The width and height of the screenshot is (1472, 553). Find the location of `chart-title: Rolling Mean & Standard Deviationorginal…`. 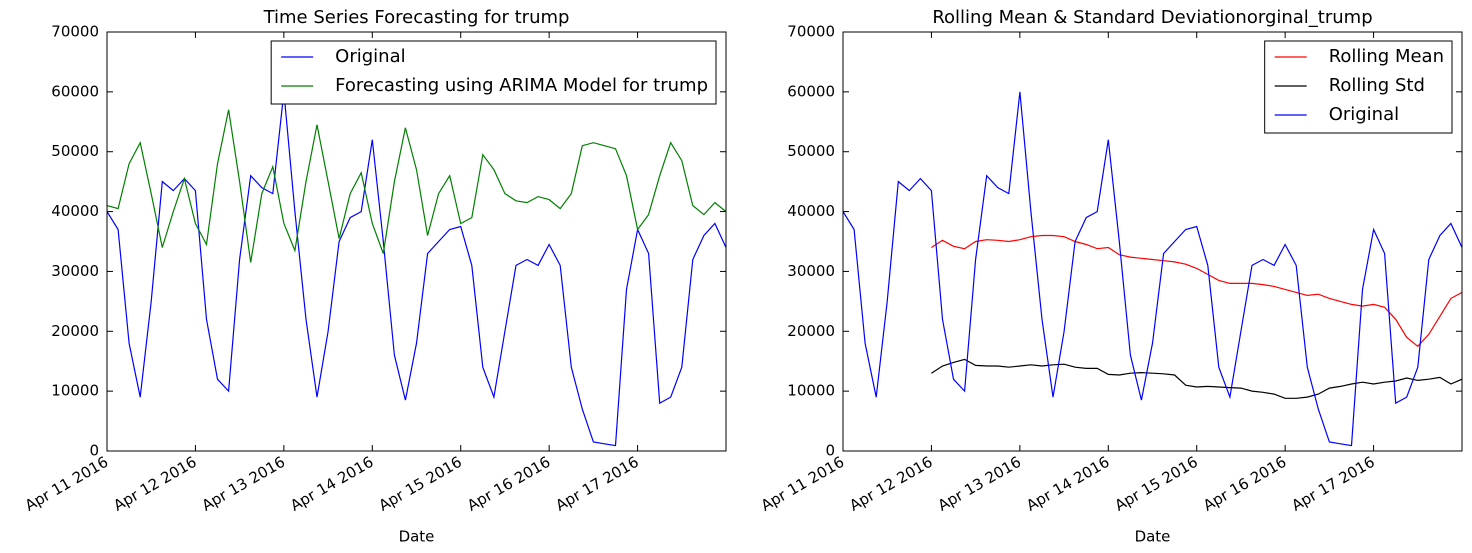

chart-title: Rolling Mean & Standard Deviationorginal… is located at coordinates (1152, 17).